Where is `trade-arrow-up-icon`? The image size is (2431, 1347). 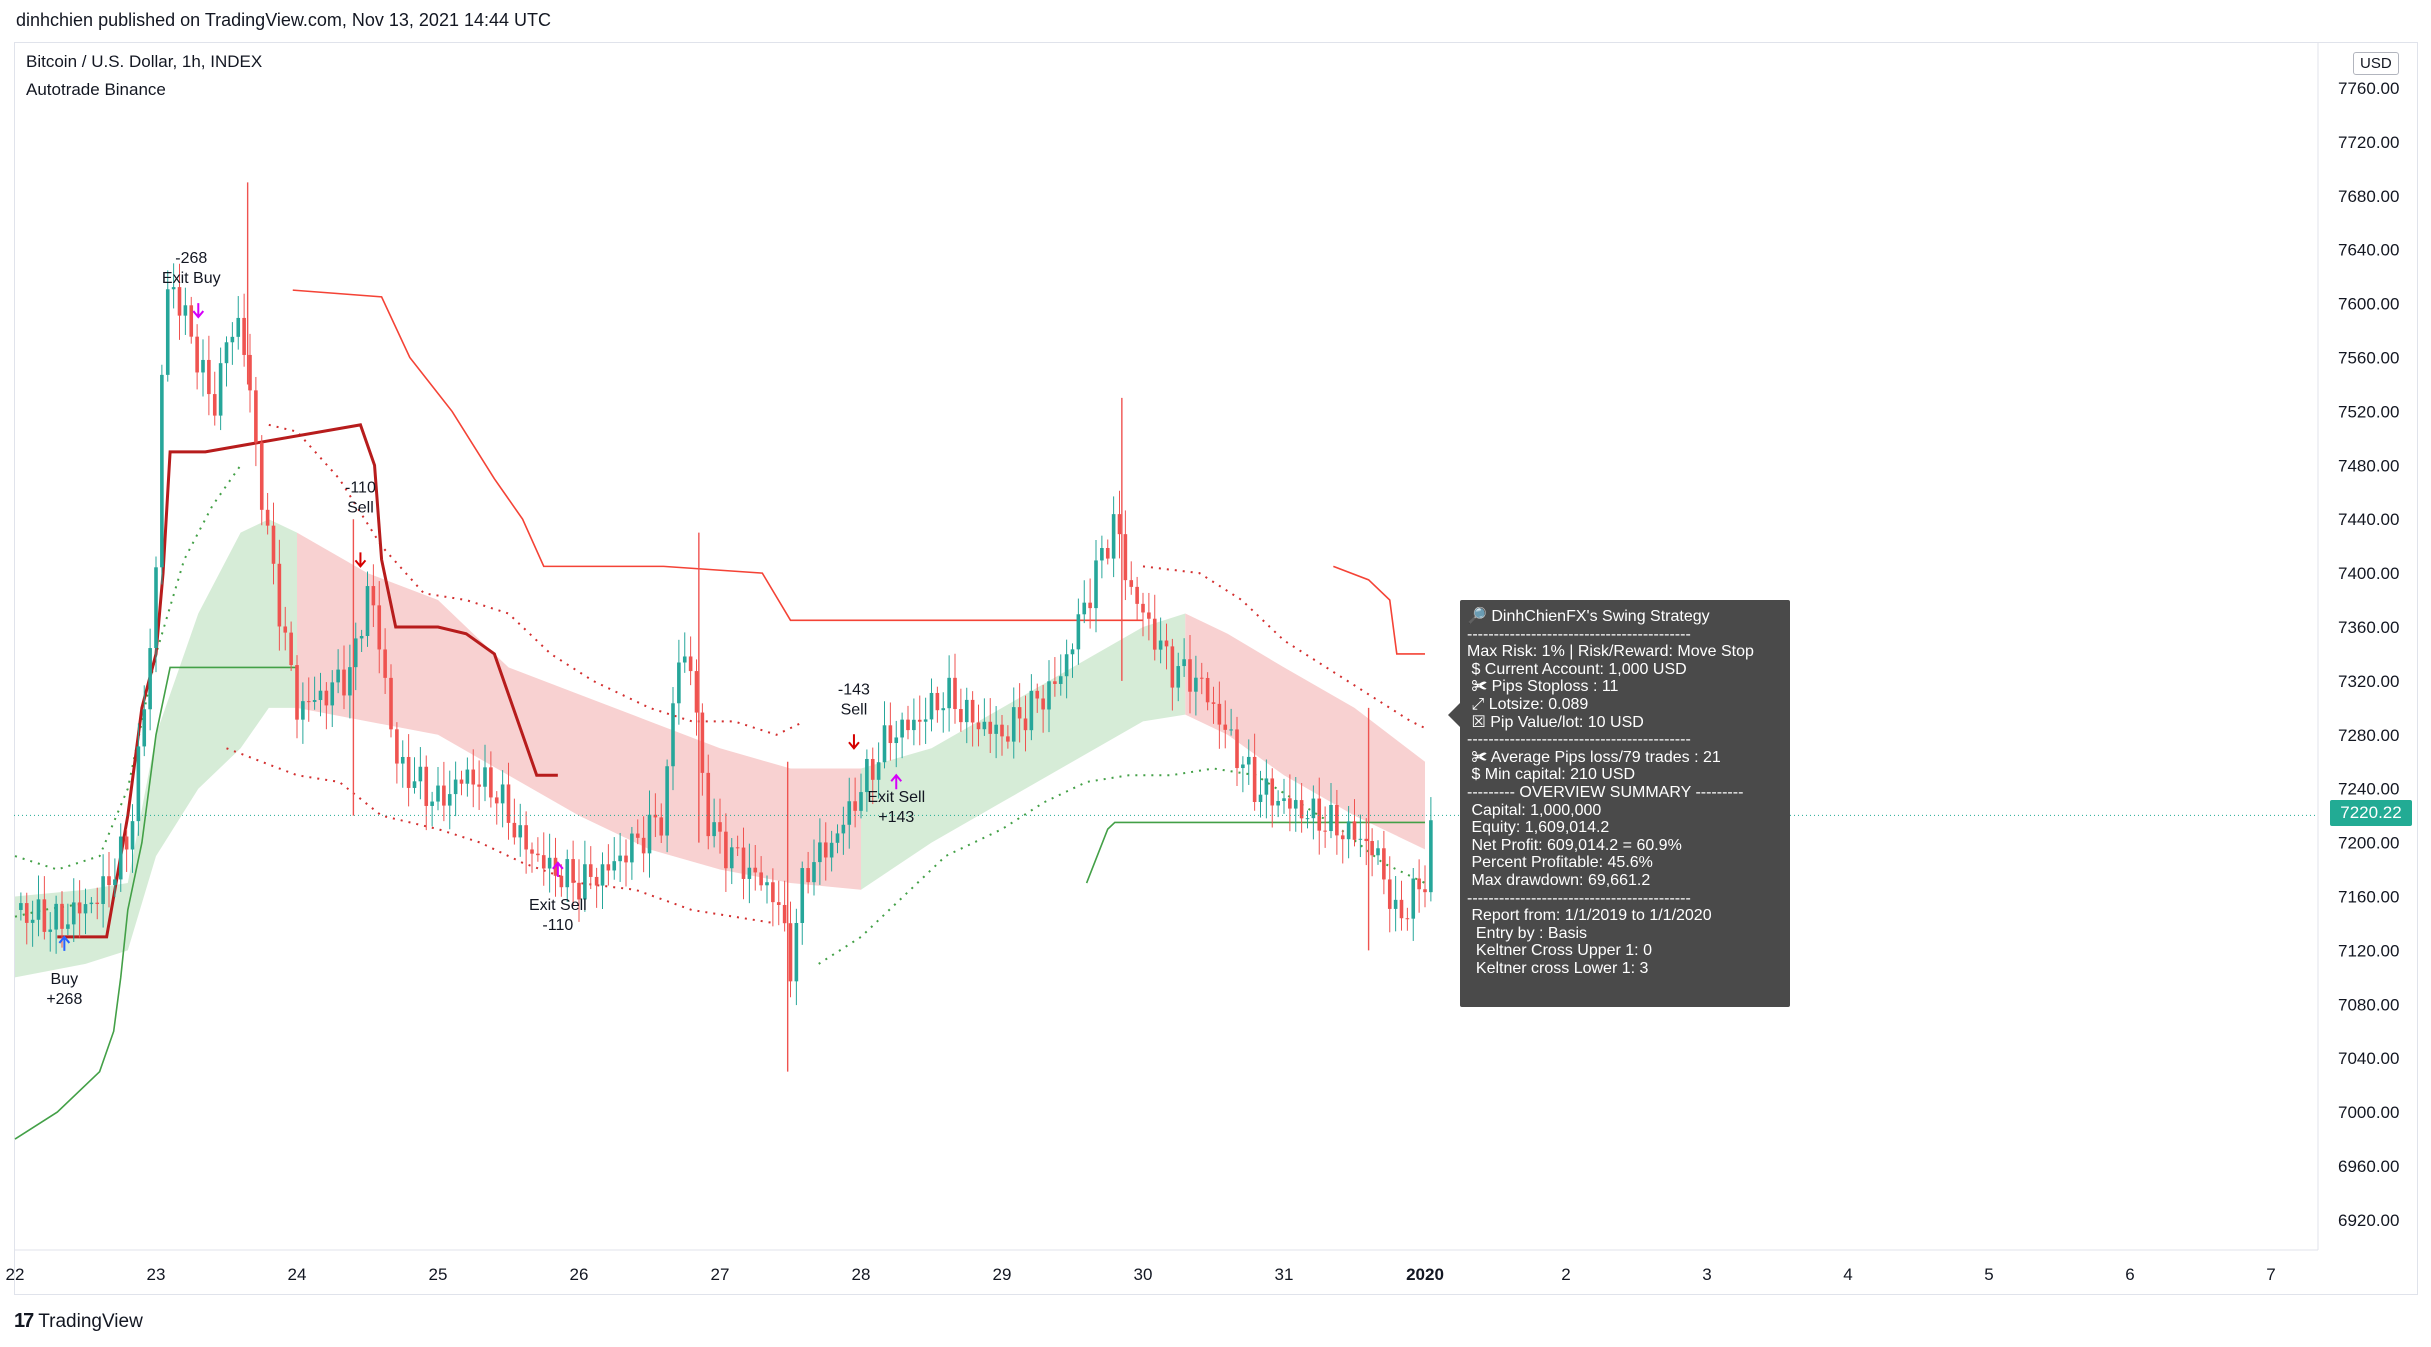
trade-arrow-up-icon is located at coordinates (64, 943).